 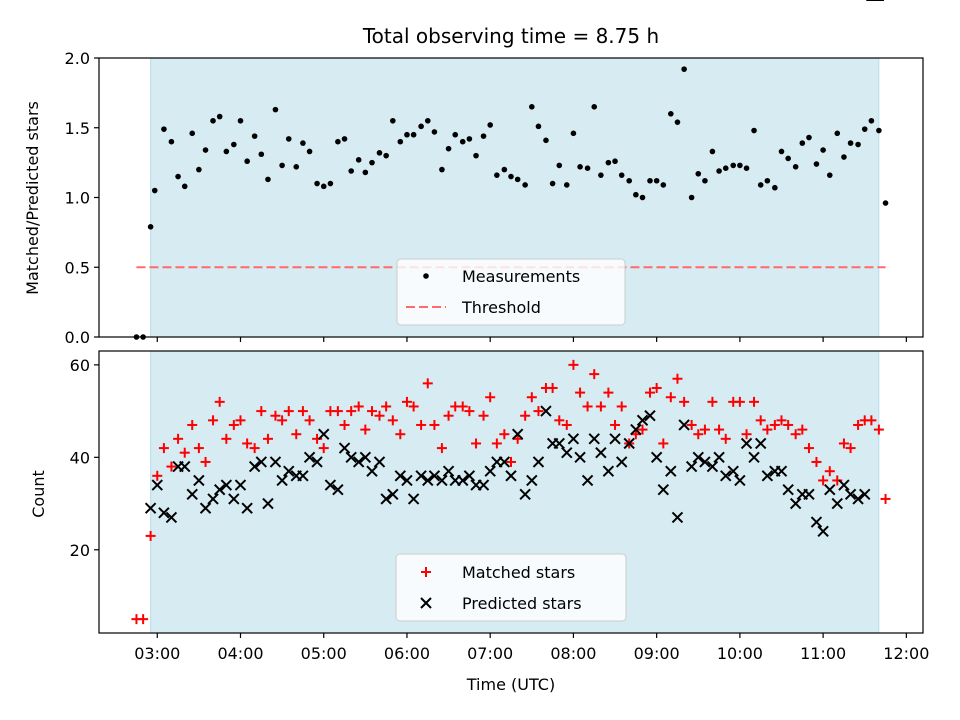 What do you see at coordinates (518, 572) in the screenshot?
I see `legend-label-matched: Matched stars` at bounding box center [518, 572].